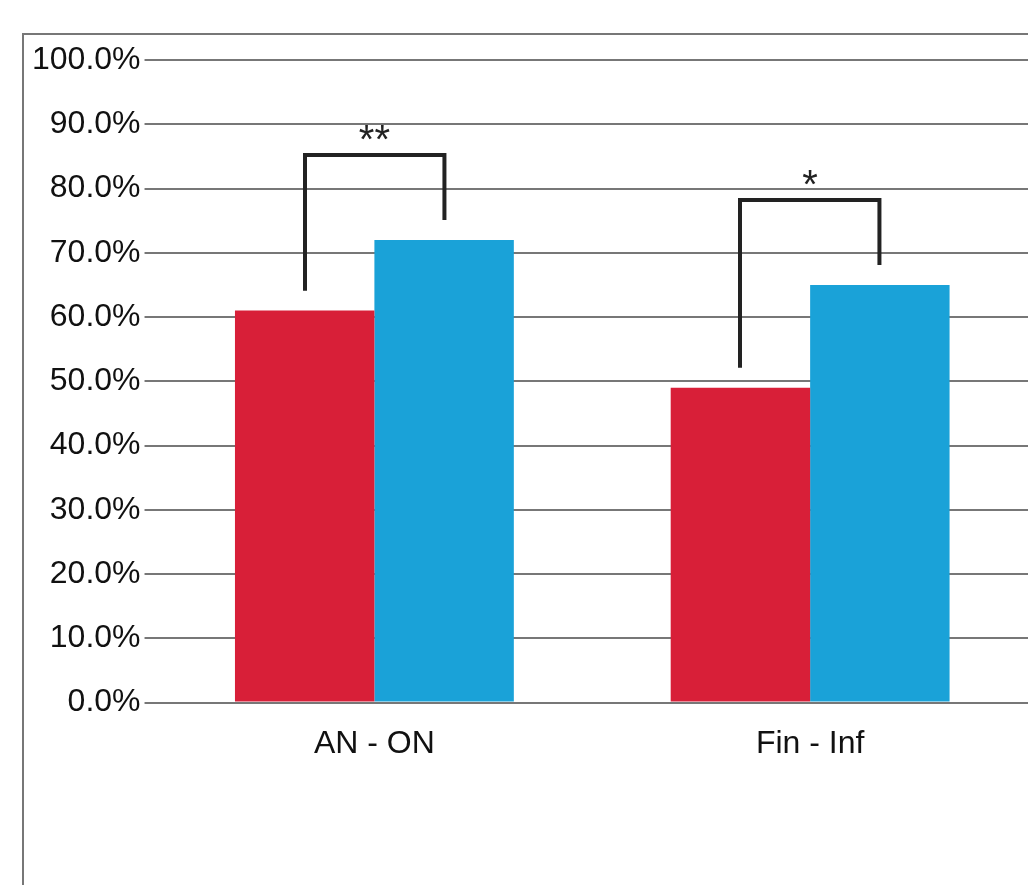  What do you see at coordinates (810, 741) in the screenshot?
I see `x-tick-label: Fin - Inf` at bounding box center [810, 741].